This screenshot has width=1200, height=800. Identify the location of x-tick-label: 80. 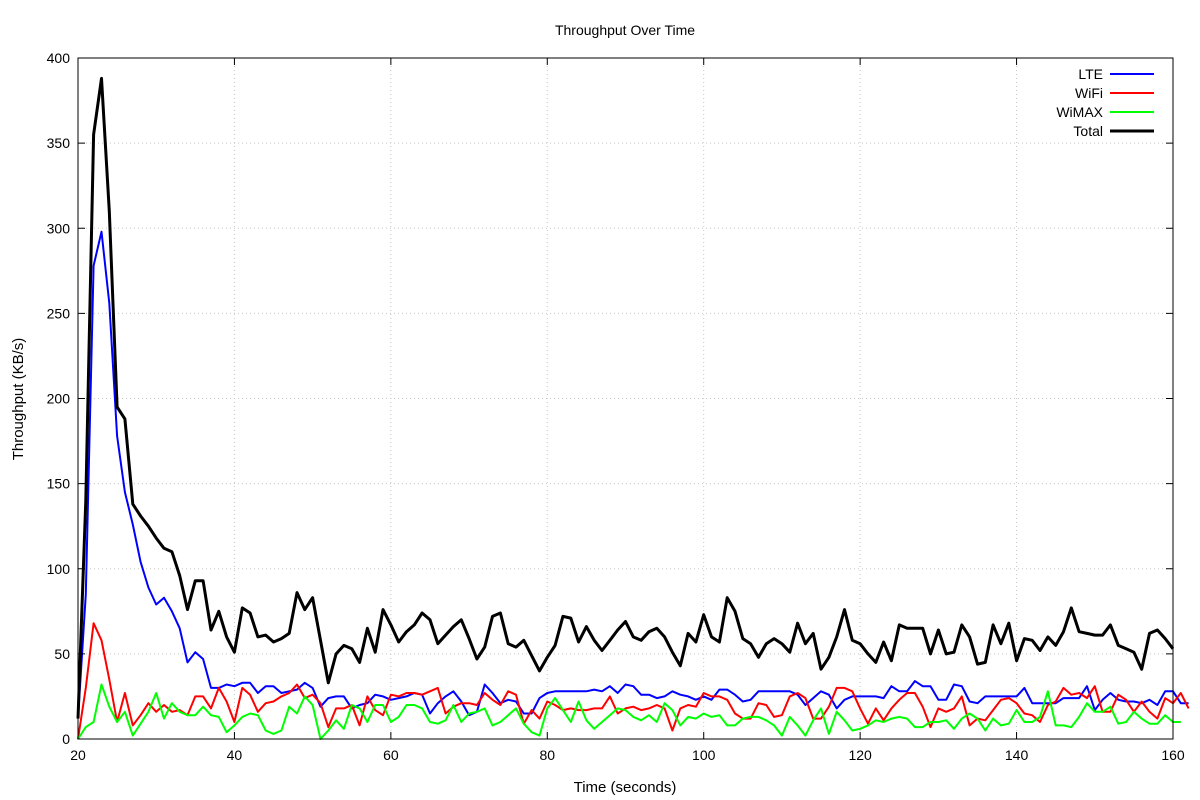
(547, 755).